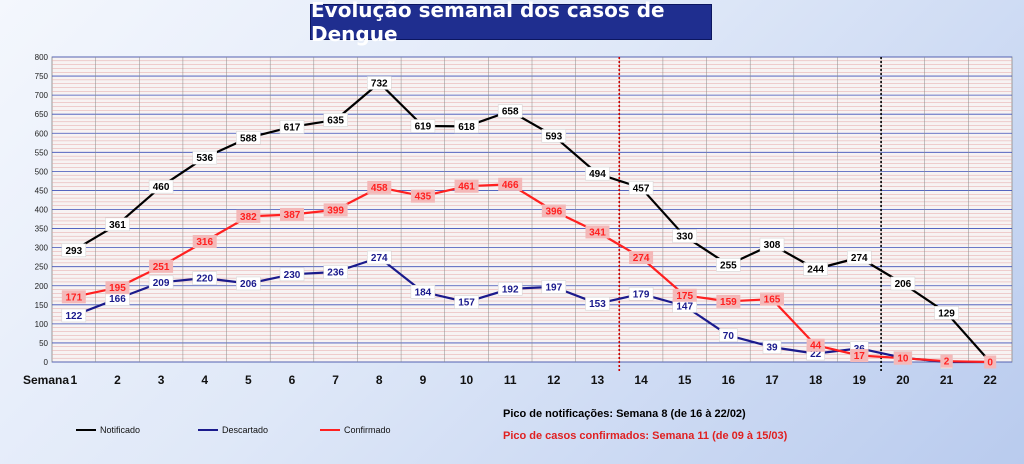  I want to click on data-label-confirmado: 2, so click(947, 362).